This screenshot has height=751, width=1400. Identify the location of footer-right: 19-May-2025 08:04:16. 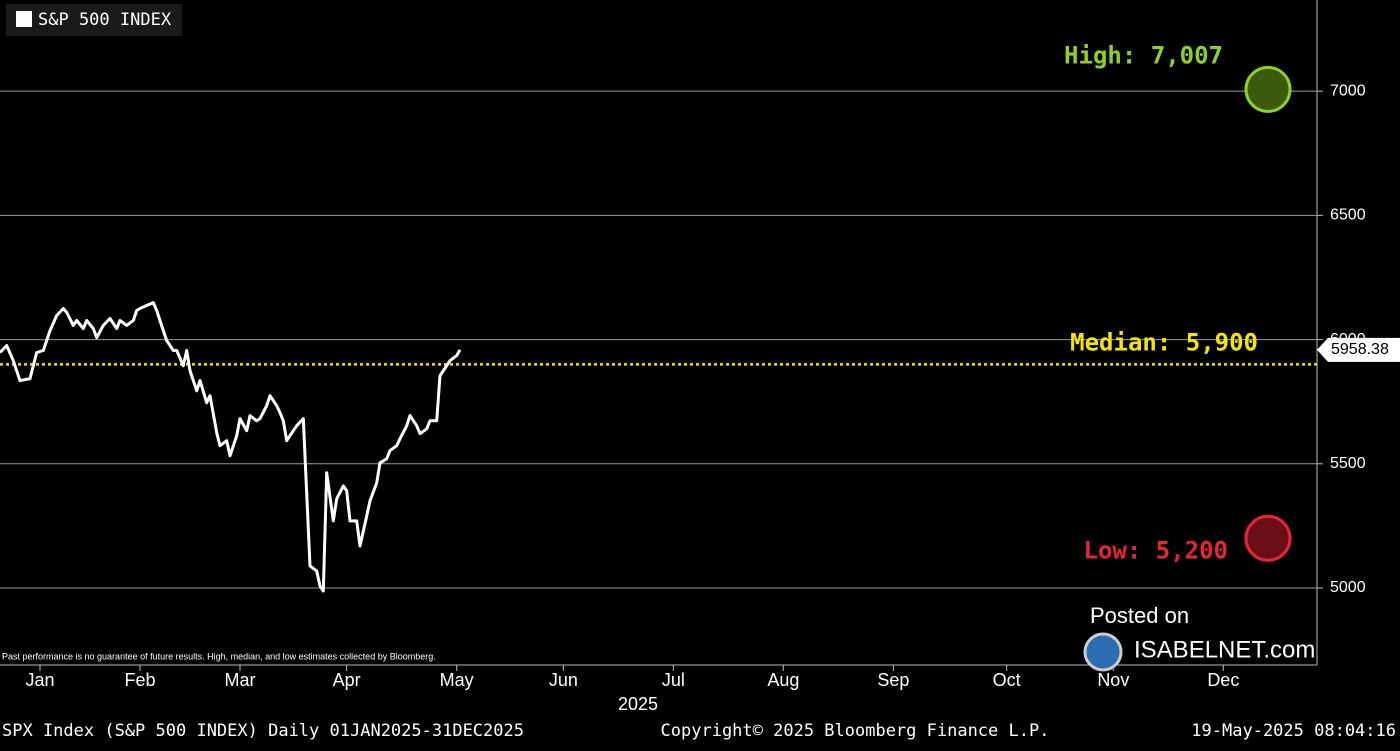
(1293, 731).